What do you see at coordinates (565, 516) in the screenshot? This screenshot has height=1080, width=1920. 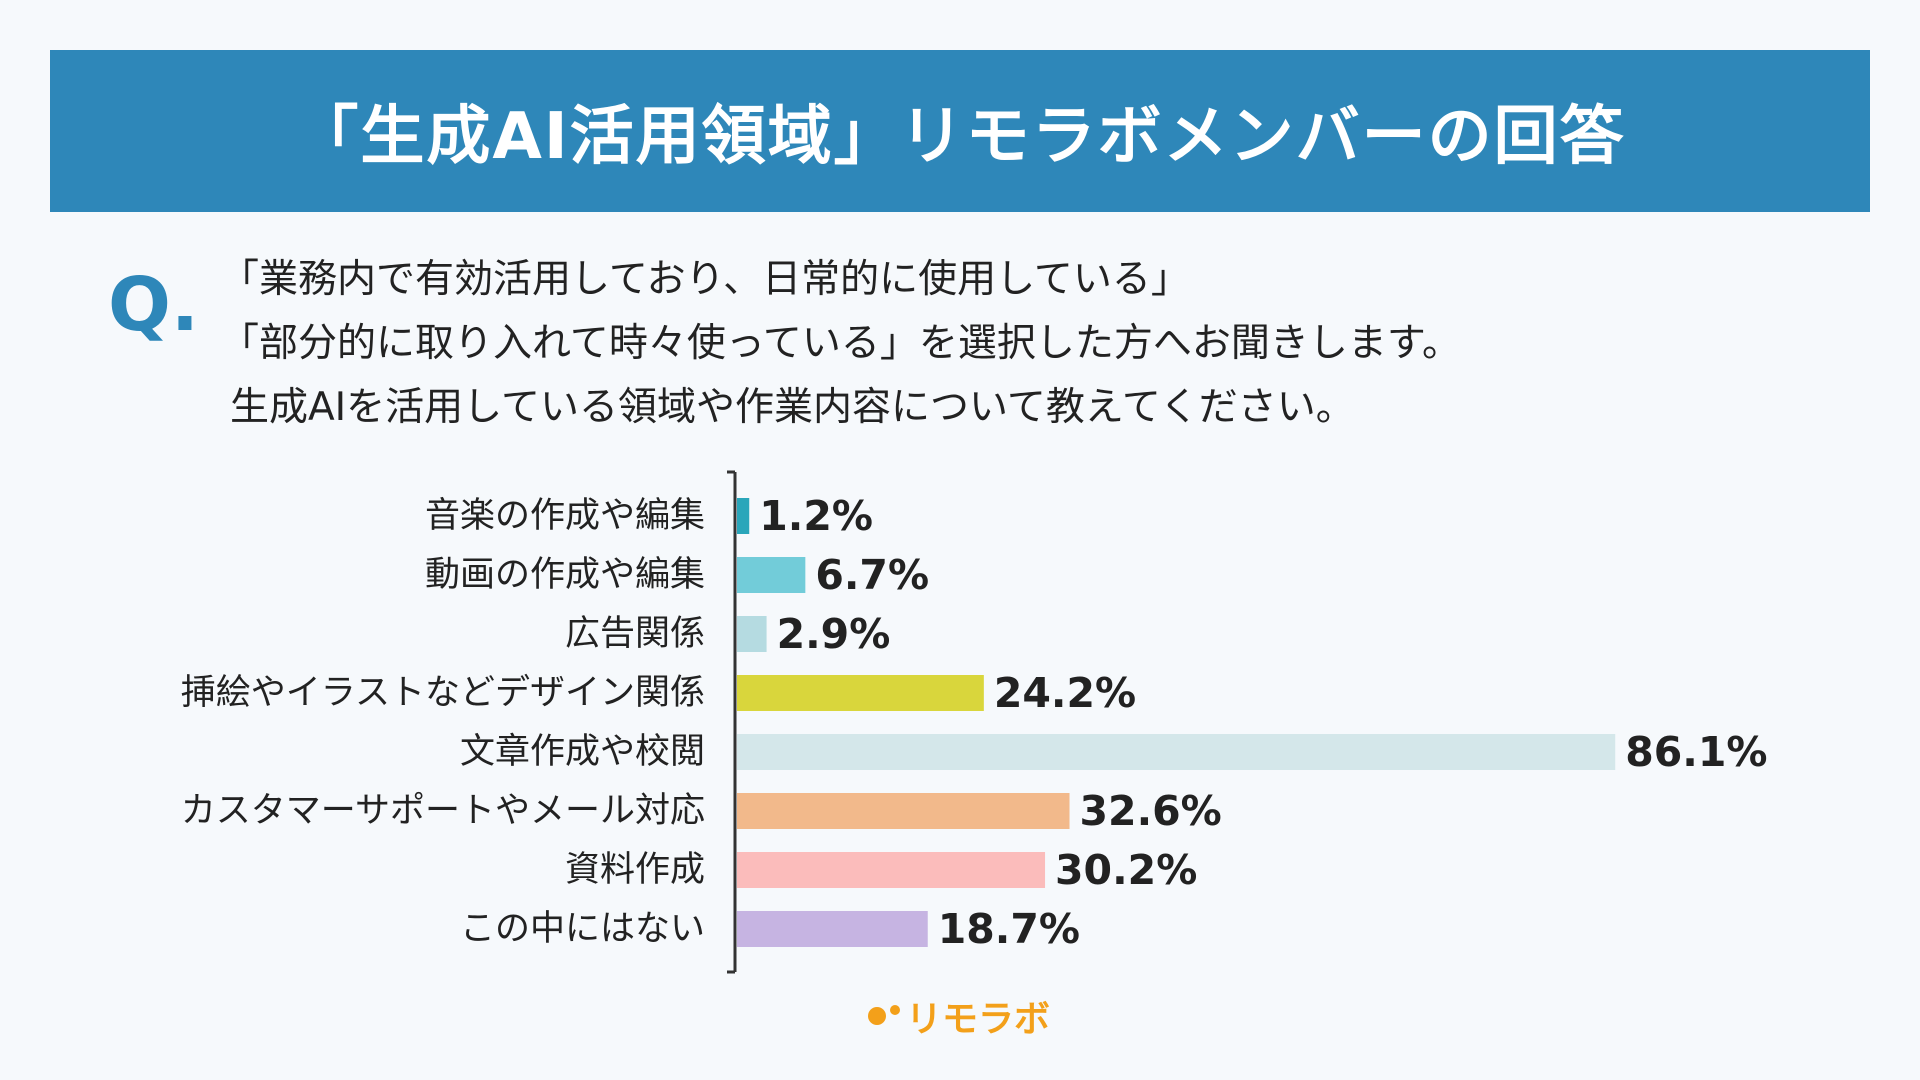 I see `category-label: 音楽の作成や編集` at bounding box center [565, 516].